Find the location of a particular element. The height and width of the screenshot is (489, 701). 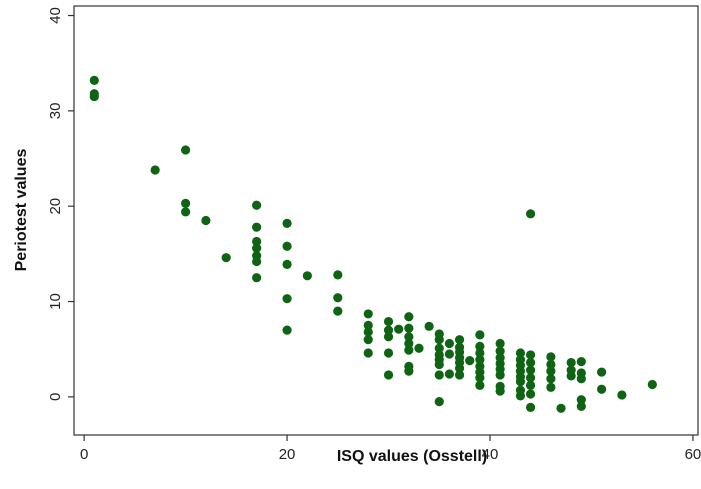

y-tick-label: 20 is located at coordinates (55, 206).